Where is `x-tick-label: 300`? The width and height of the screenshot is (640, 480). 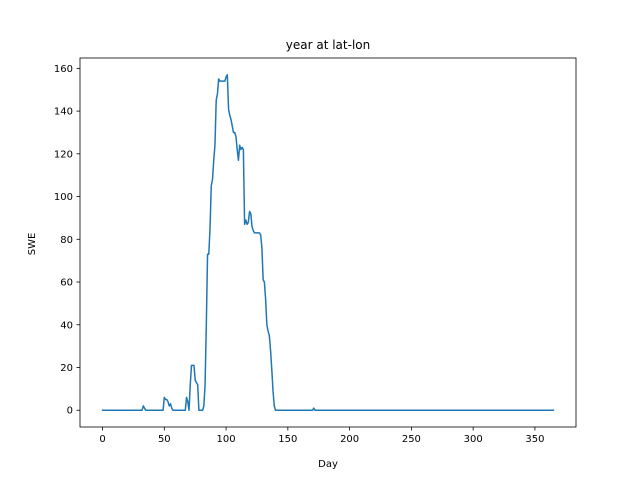
x-tick-label: 300 is located at coordinates (473, 439).